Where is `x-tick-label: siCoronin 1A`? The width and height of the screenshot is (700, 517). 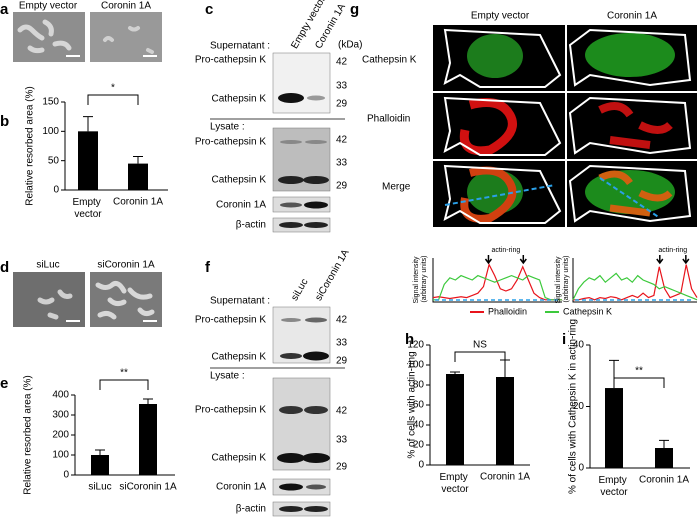 x-tick-label: siCoronin 1A is located at coordinates (148, 487).